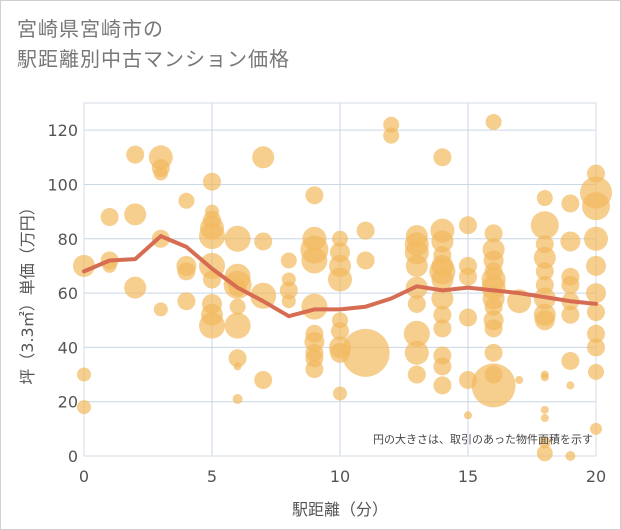 The height and width of the screenshot is (530, 621). Describe the element at coordinates (27, 291) in the screenshot. I see `y-axis-label: 坪（3.3㎡）単価（万円）` at that location.